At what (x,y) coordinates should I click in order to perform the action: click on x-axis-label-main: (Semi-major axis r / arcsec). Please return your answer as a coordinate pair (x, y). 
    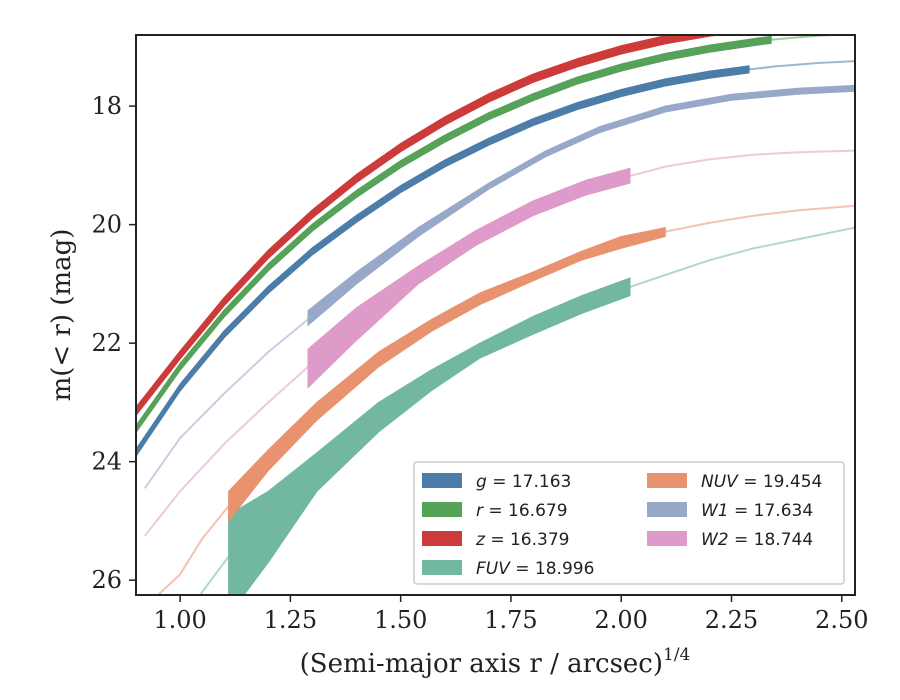
    Looking at the image, I should click on (481, 664).